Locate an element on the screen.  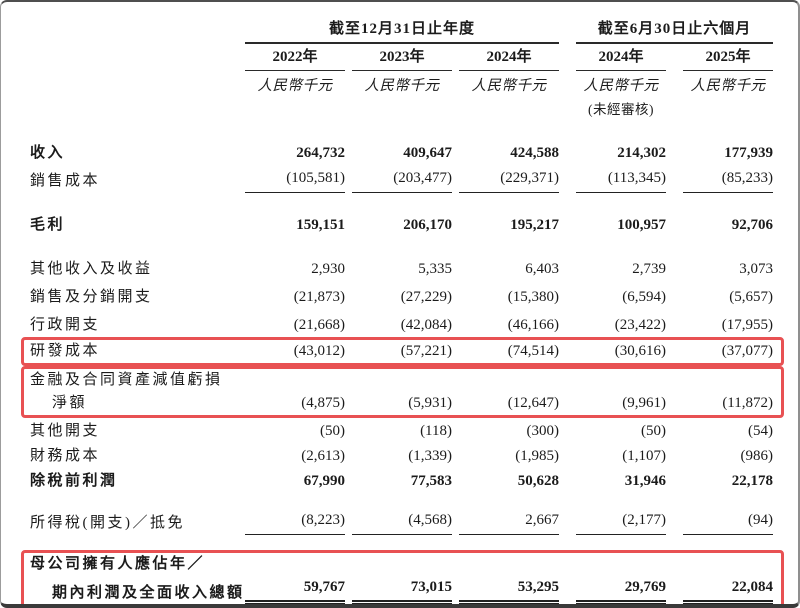
value-cell: 195,217 is located at coordinates (534, 225).